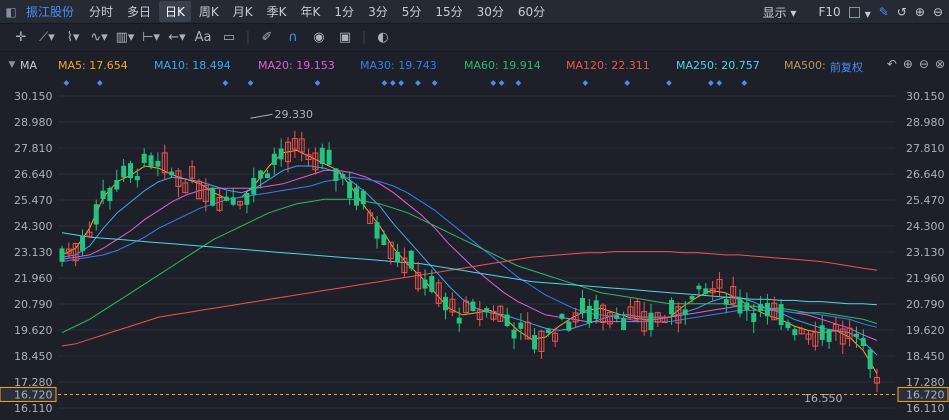 The width and height of the screenshot is (949, 420). What do you see at coordinates (901, 12) in the screenshot?
I see `undo-icon: ↺` at bounding box center [901, 12].